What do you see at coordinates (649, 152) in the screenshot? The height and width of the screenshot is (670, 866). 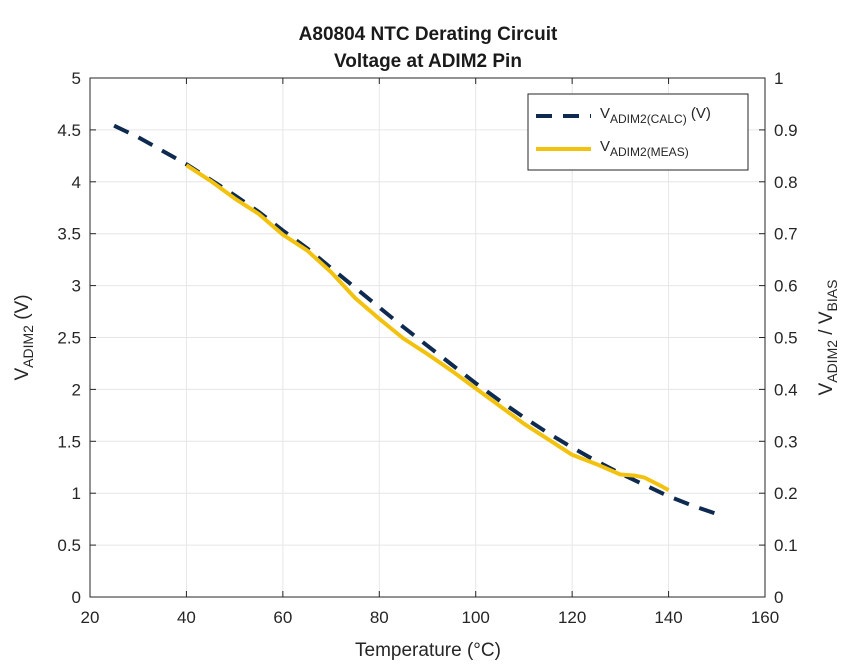 I see `legend-entry-sub: ADIM2(MEAS)` at bounding box center [649, 152].